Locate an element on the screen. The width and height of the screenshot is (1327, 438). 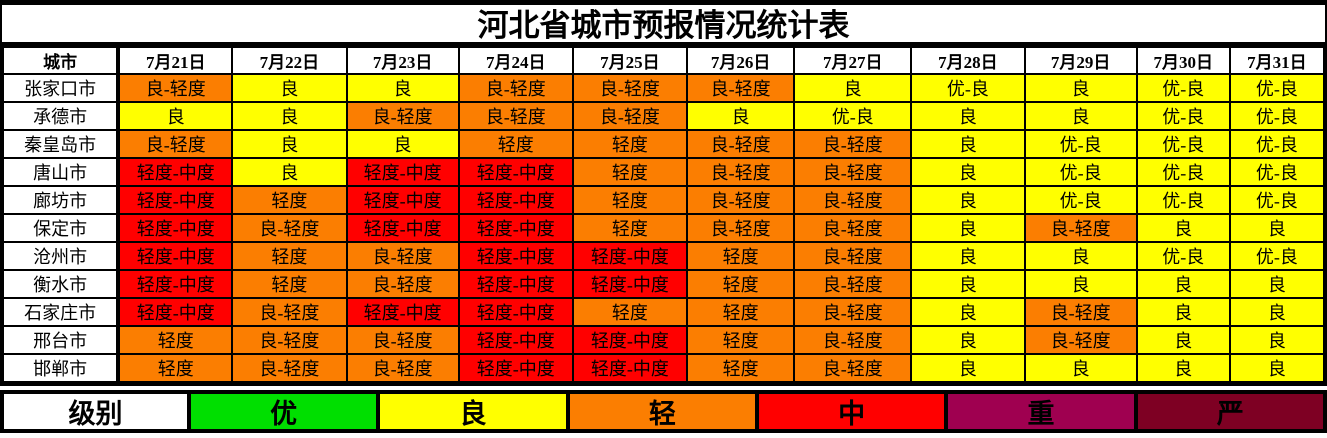
legend-item: 中 is located at coordinates (849, 411).